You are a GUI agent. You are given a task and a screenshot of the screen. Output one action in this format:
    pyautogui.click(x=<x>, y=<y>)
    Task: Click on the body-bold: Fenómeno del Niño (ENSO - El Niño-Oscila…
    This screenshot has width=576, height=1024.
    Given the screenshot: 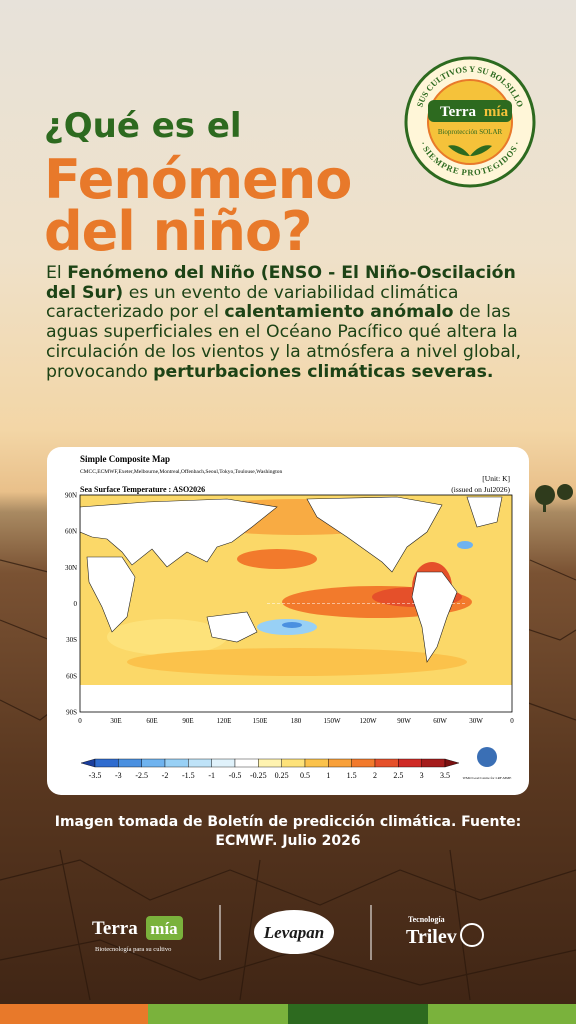 What is the action you would take?
    pyautogui.click(x=281, y=283)
    